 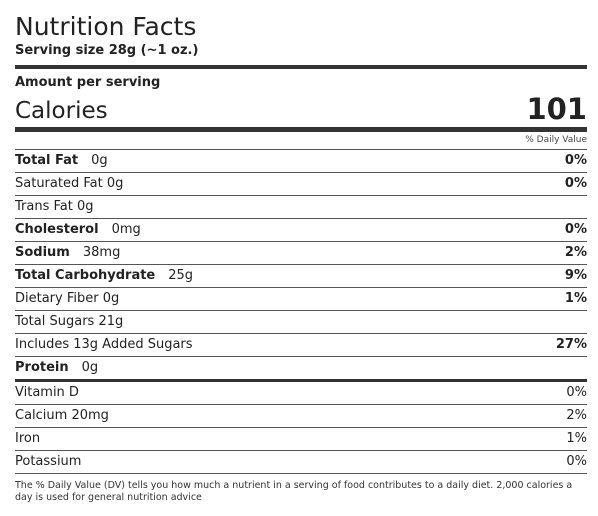 What do you see at coordinates (42, 252) in the screenshot?
I see `nutrient-label: Sodium` at bounding box center [42, 252].